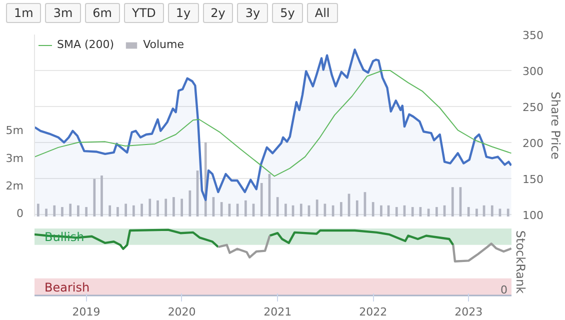 This screenshot has width=565, height=320. Describe the element at coordinates (15, 186) in the screenshot. I see `y2-tick-label: 2m` at that location.